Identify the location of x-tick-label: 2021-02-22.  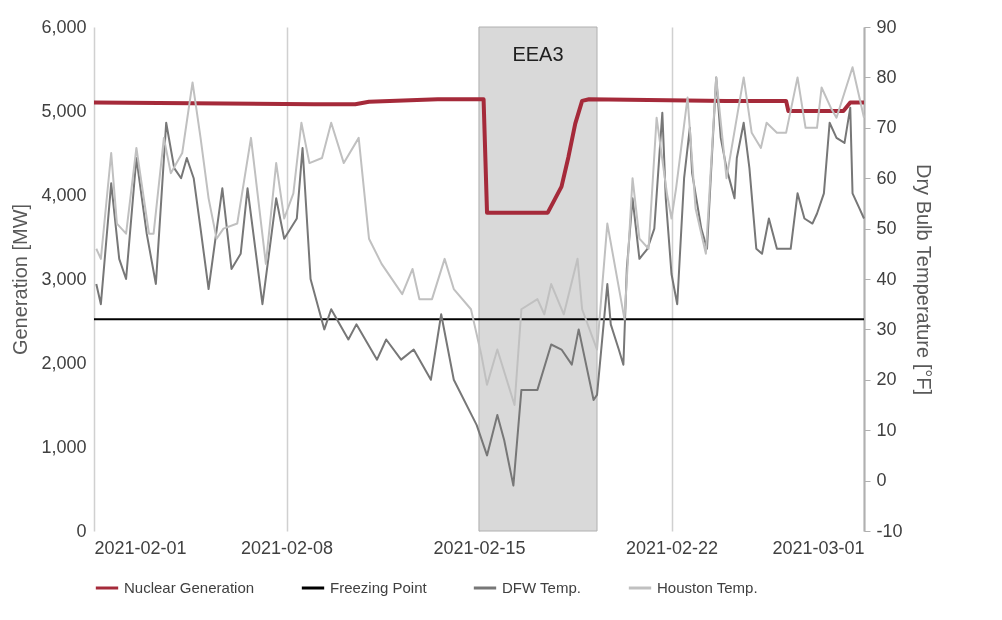
(672, 547).